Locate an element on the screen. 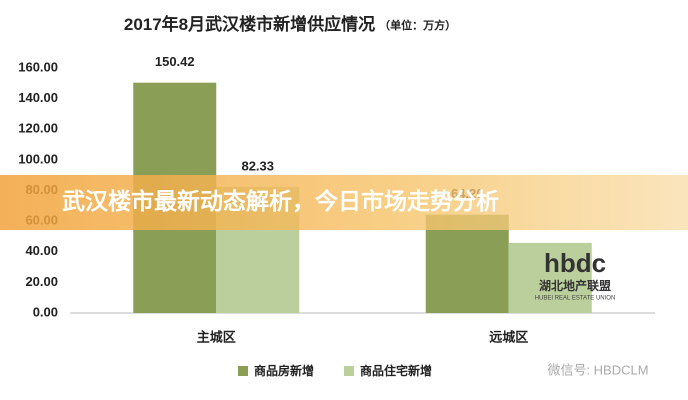  logo-english: HUBEI REAL ESTATE UNION is located at coordinates (575, 299).